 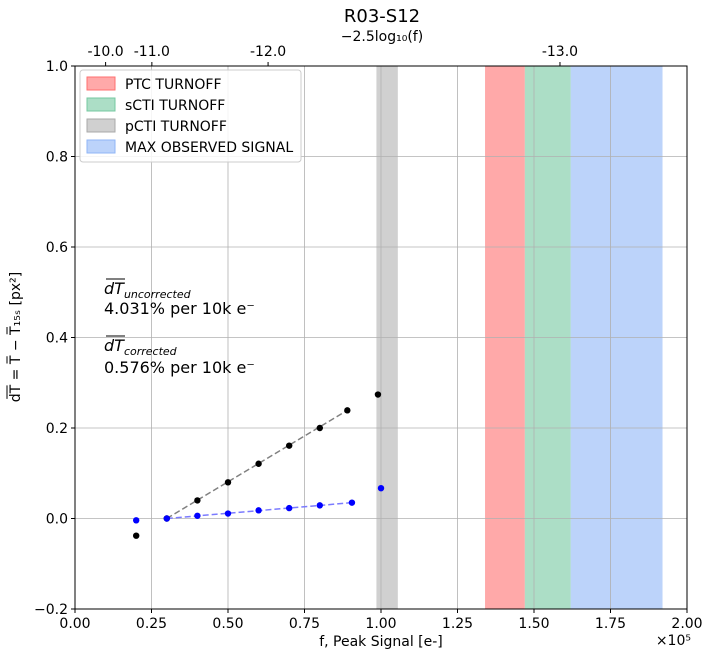 I want to click on legend-box, so click(x=190, y=116).